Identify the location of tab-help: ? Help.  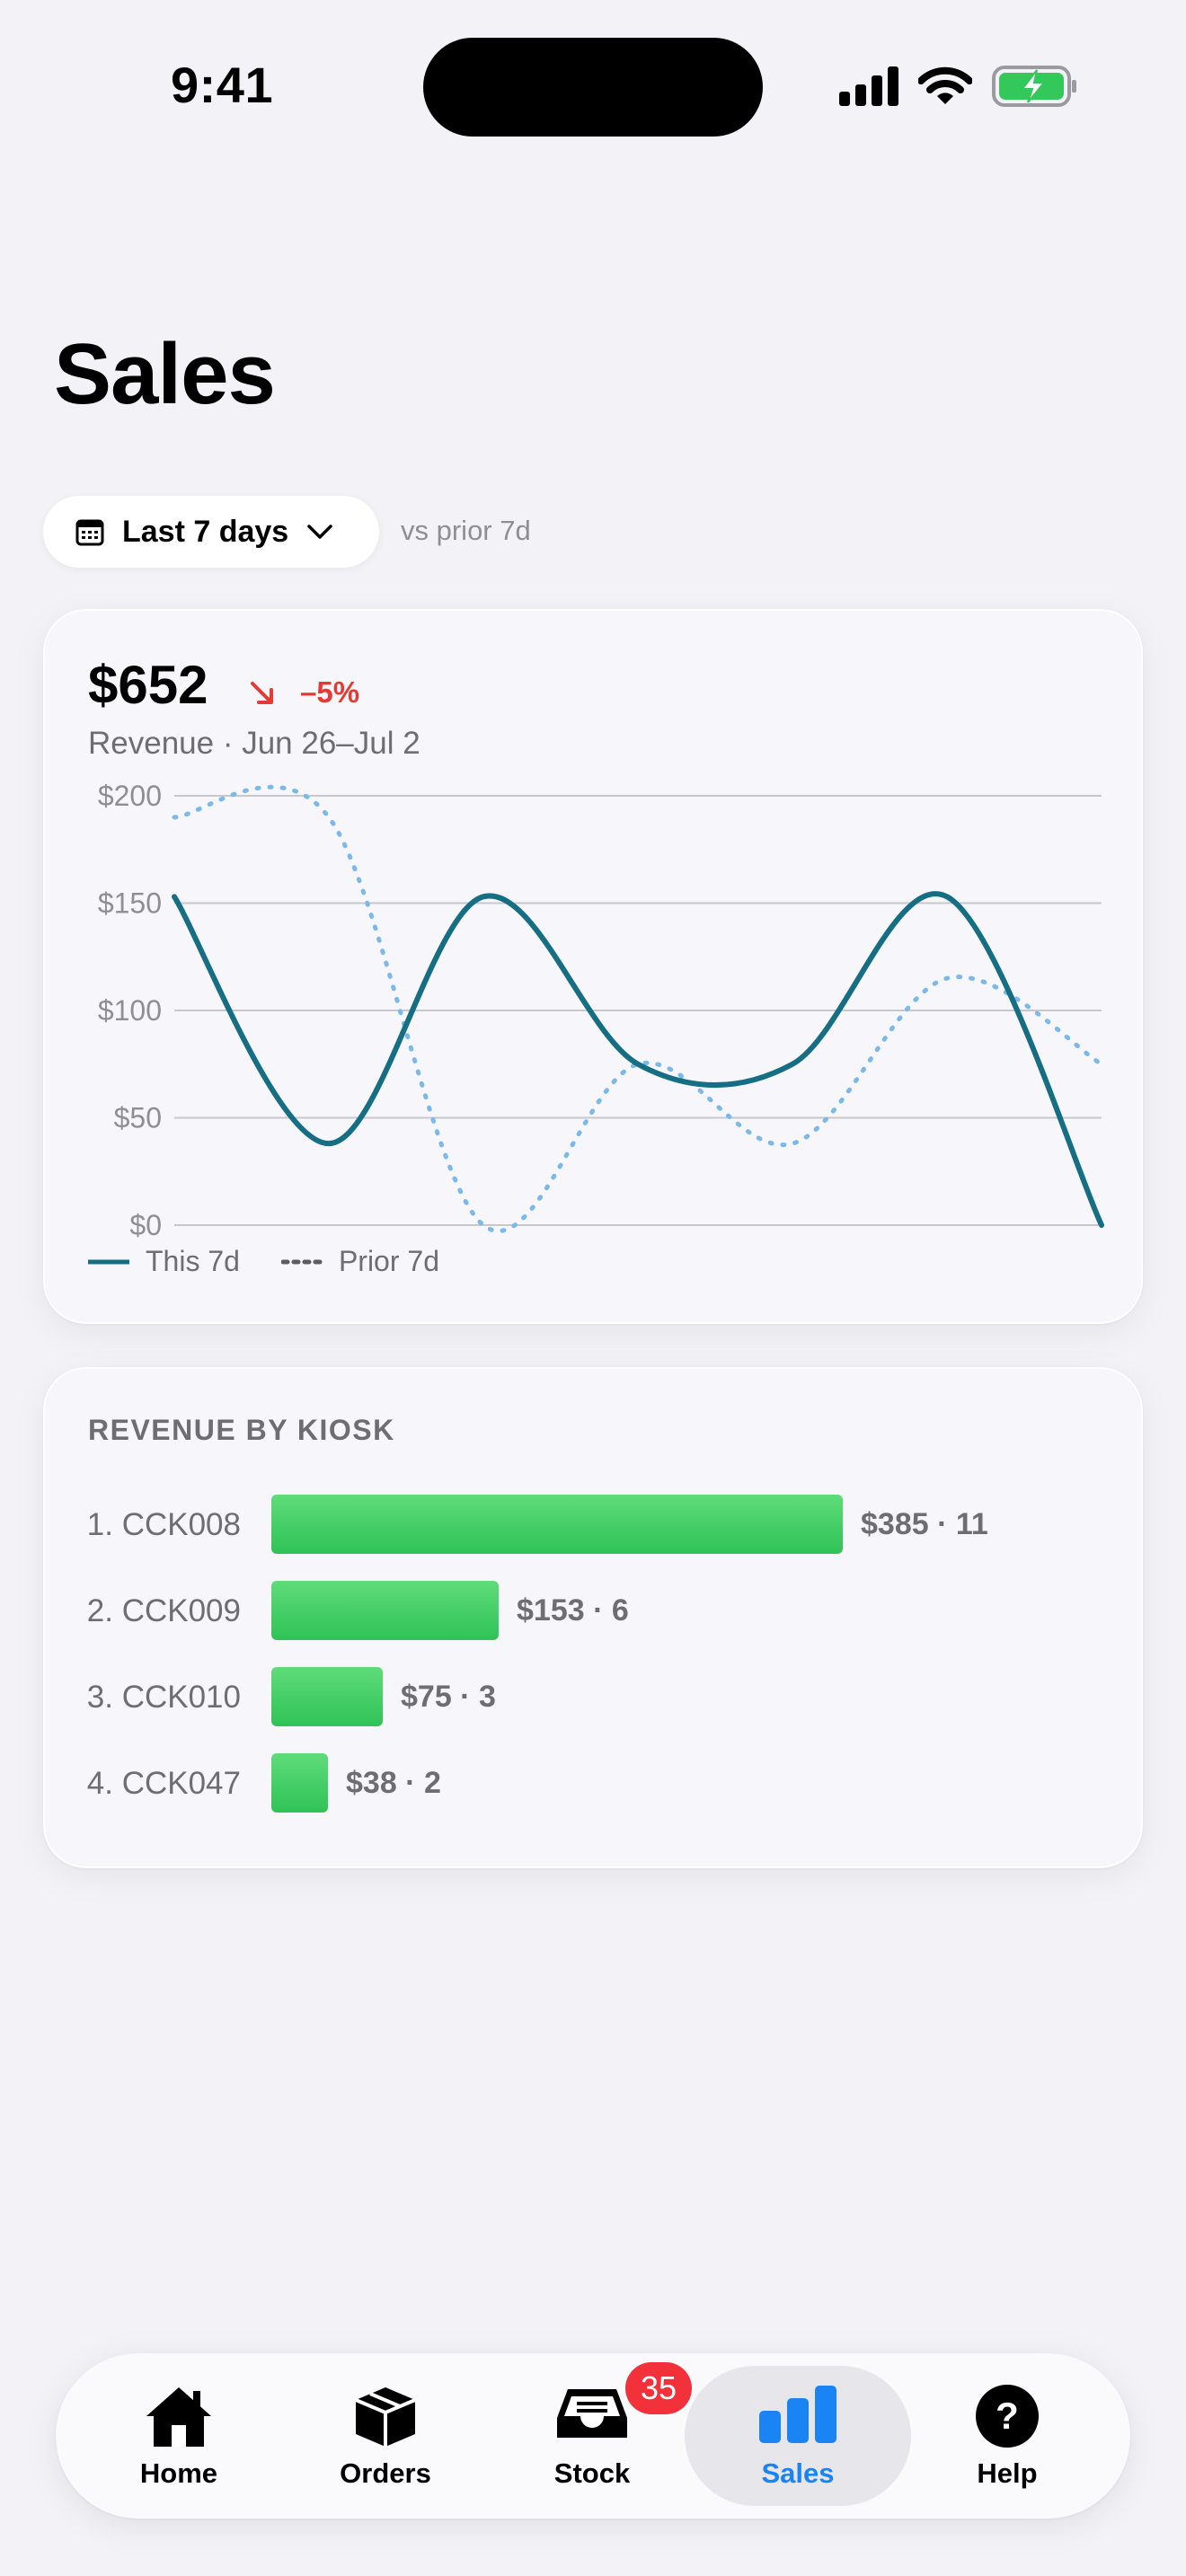
(1008, 2436).